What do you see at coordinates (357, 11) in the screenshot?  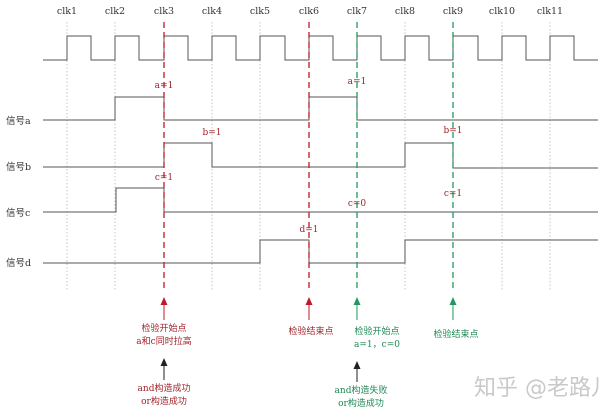 I see `clock-label: clk7` at bounding box center [357, 11].